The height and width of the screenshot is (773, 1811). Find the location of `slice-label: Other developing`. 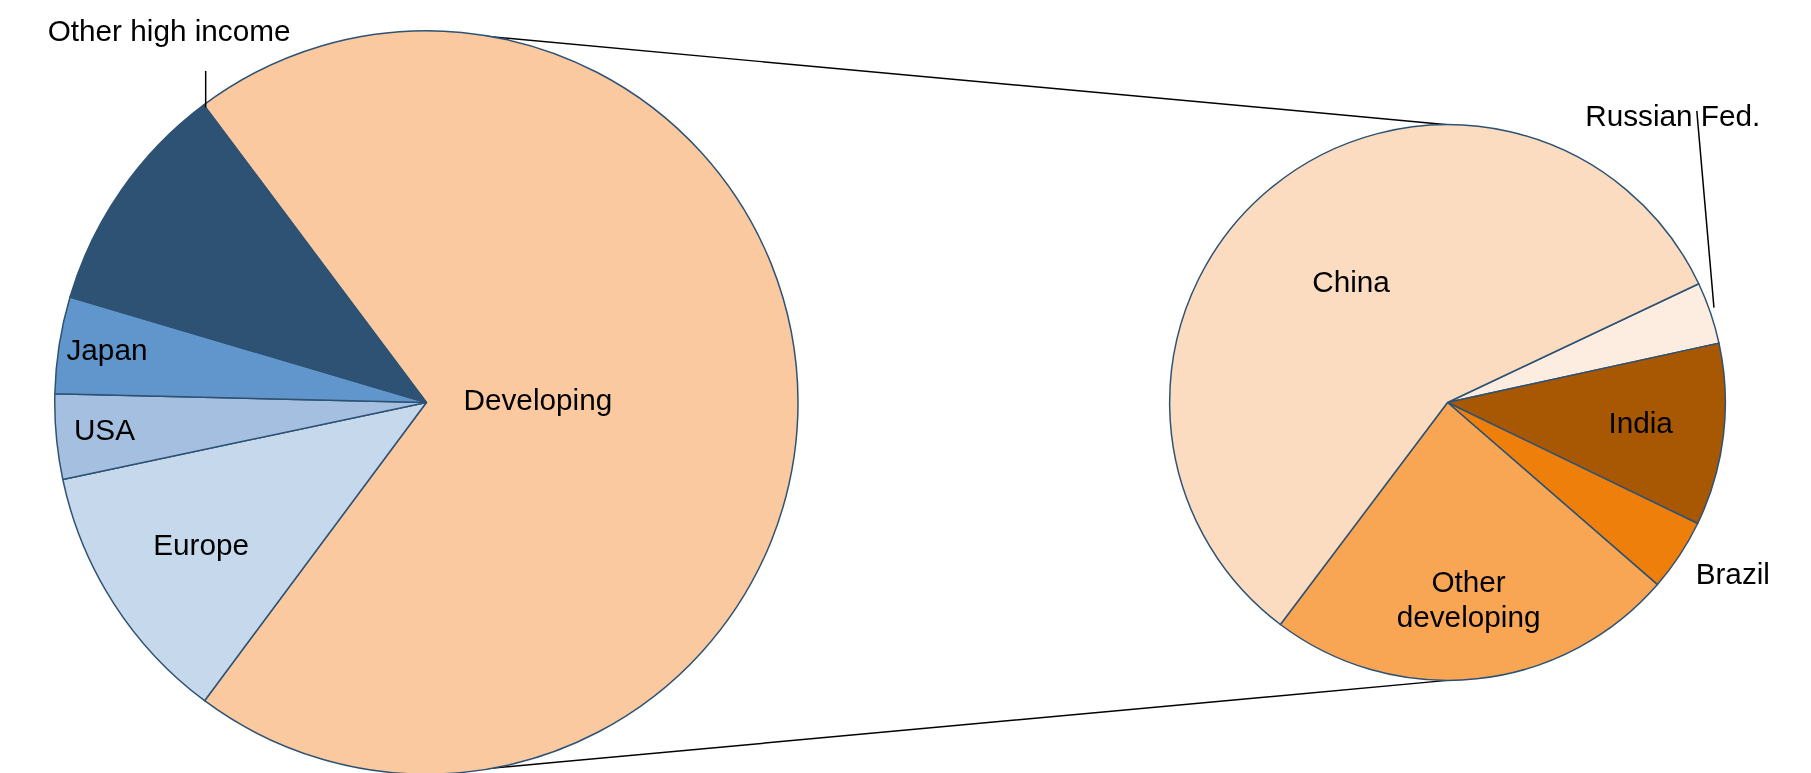

slice-label: Other developing is located at coordinates (1468, 599).